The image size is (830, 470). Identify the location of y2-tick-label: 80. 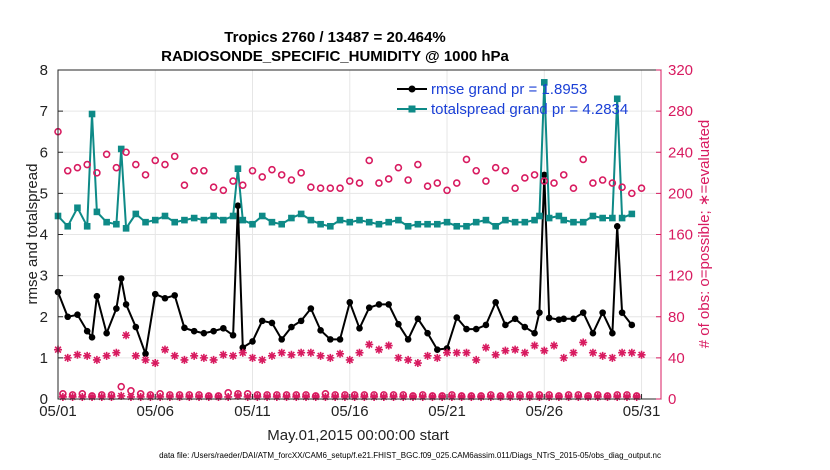
(676, 317).